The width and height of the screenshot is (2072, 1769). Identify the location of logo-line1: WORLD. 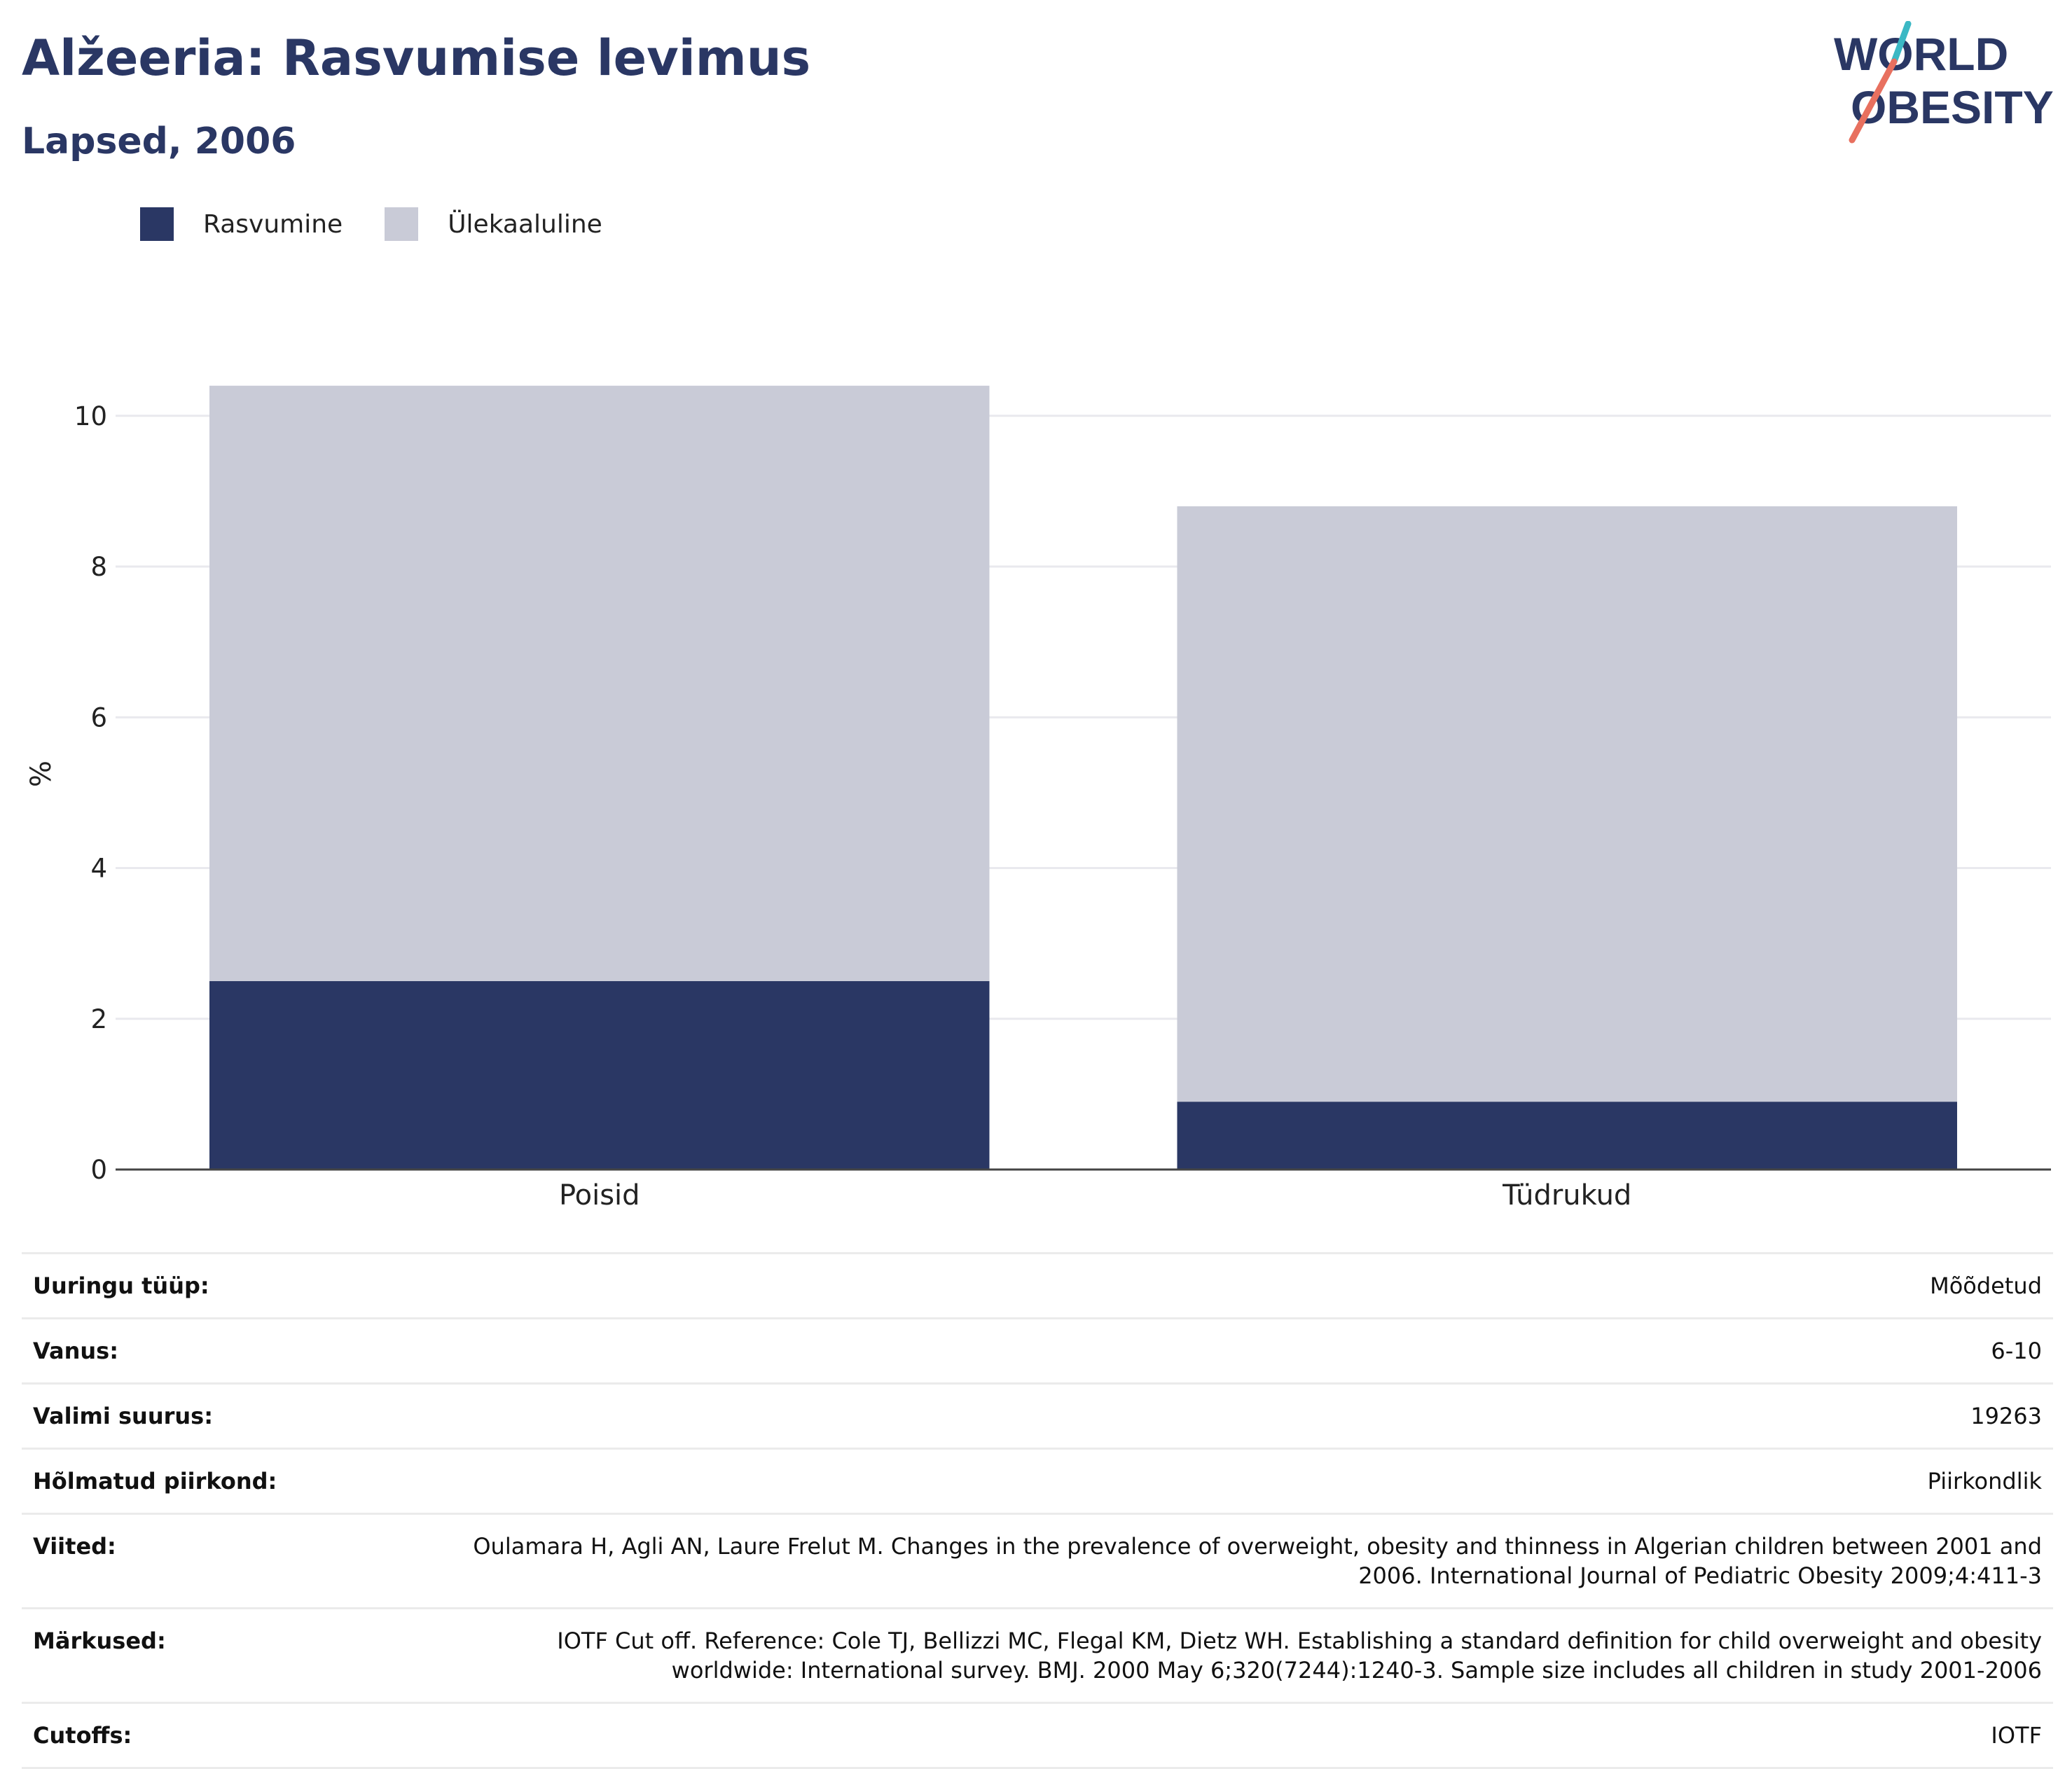
(1921, 54).